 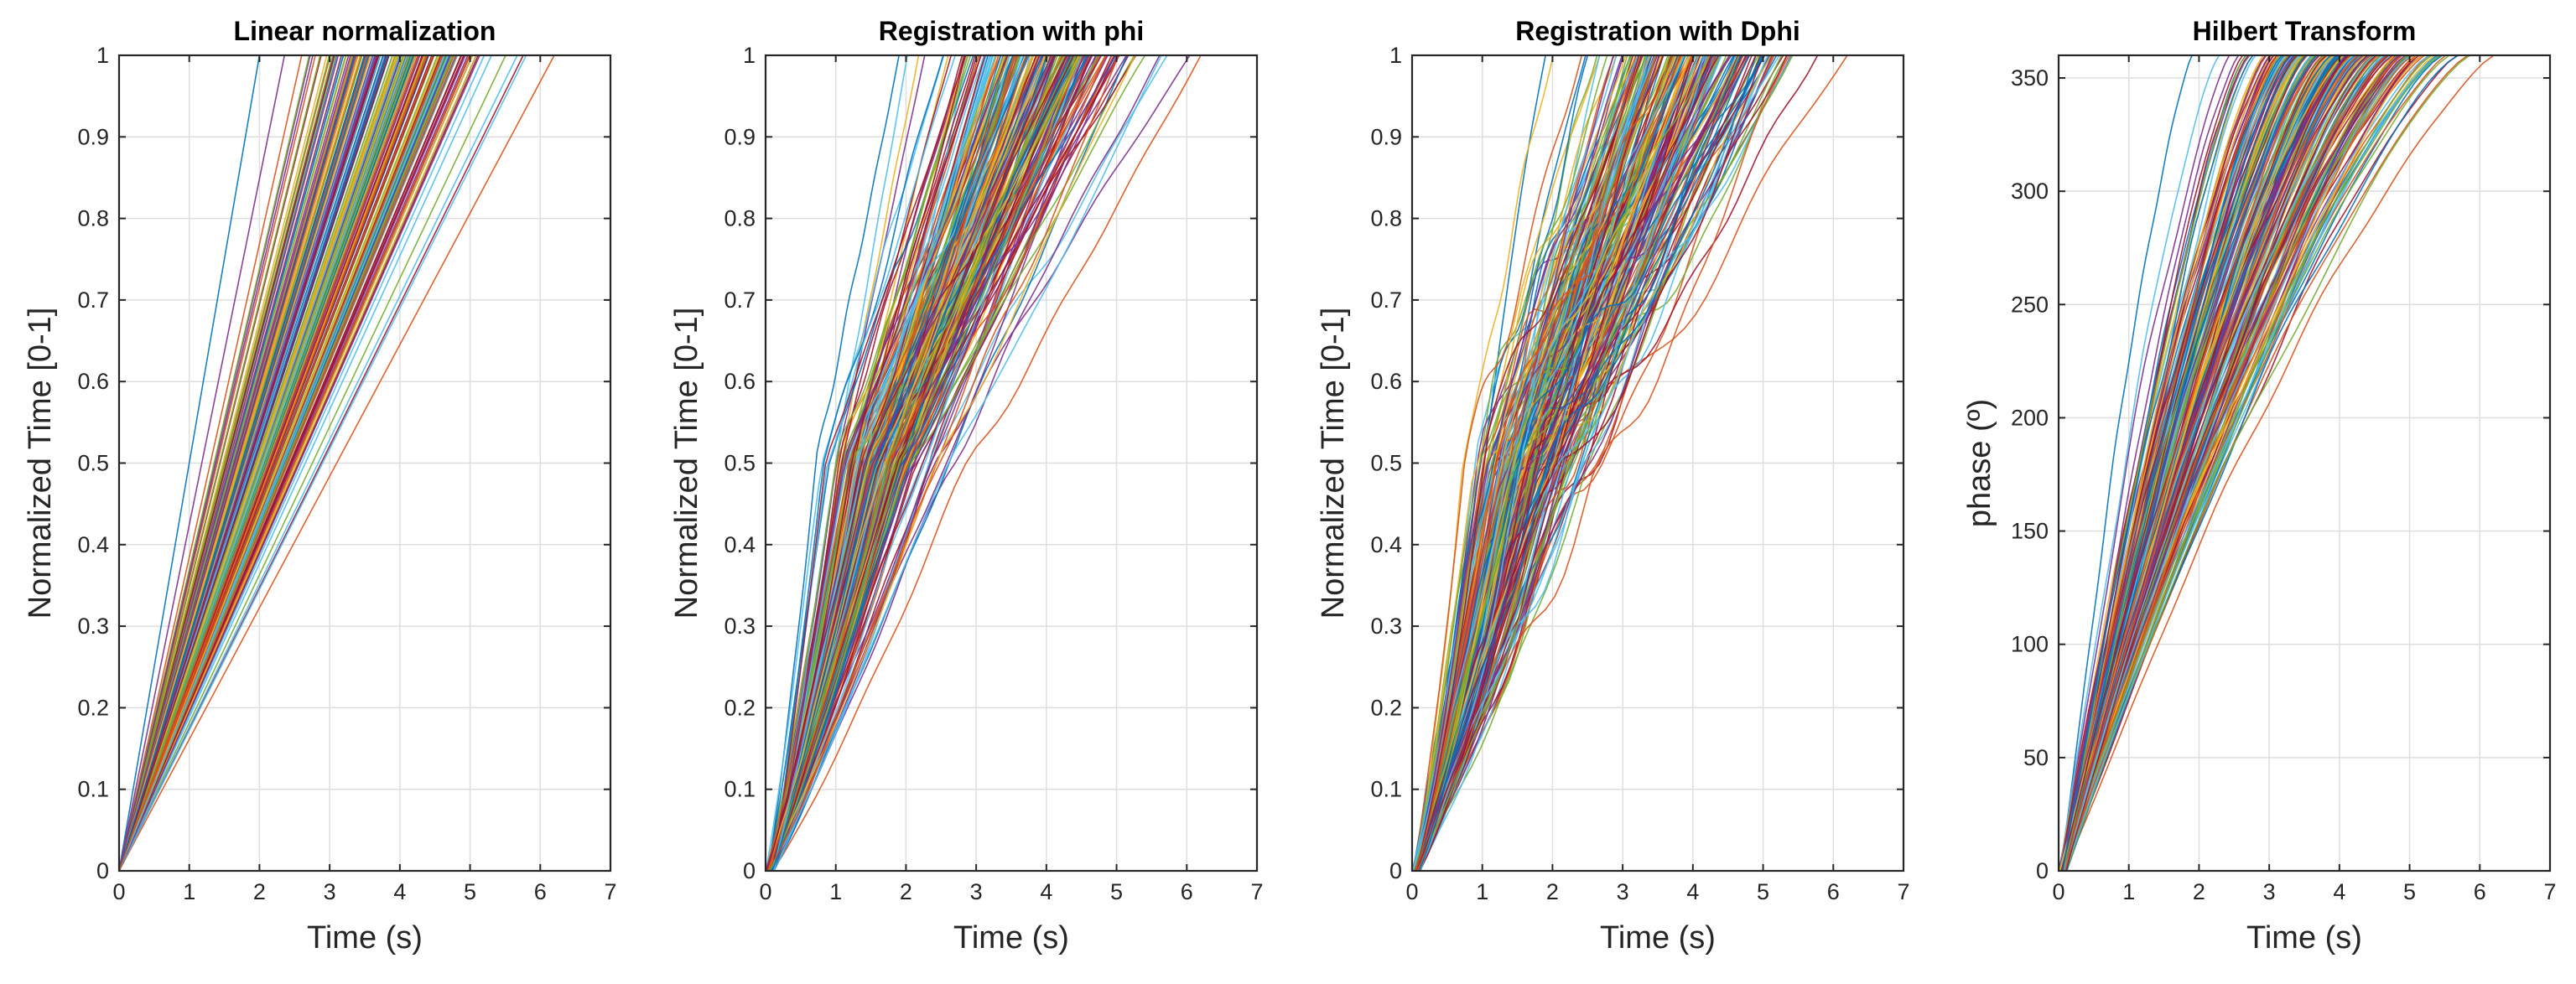 I want to click on y-tick-label: 200, so click(x=2030, y=417).